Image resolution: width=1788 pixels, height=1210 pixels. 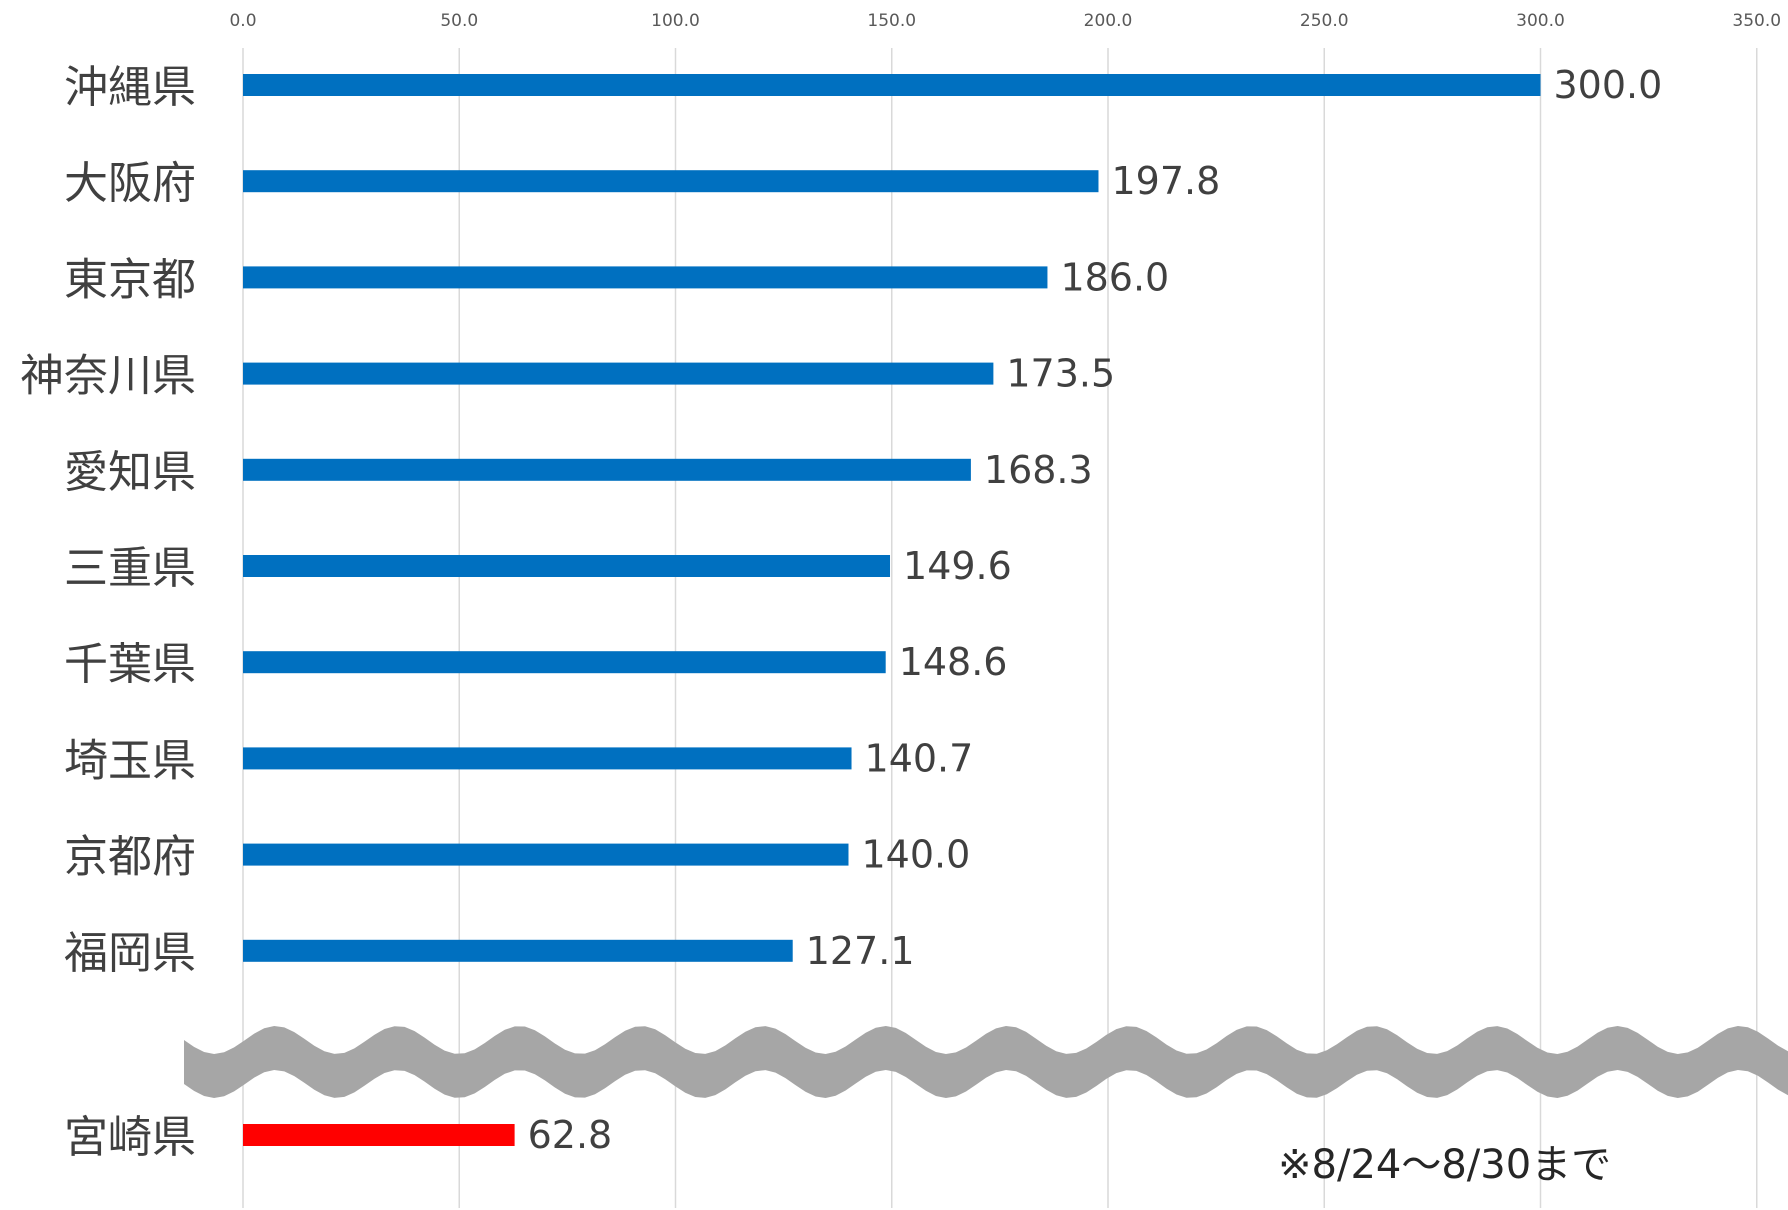 I want to click on date-range-note: ※8/24〜8/30まで, so click(x=1444, y=1165).